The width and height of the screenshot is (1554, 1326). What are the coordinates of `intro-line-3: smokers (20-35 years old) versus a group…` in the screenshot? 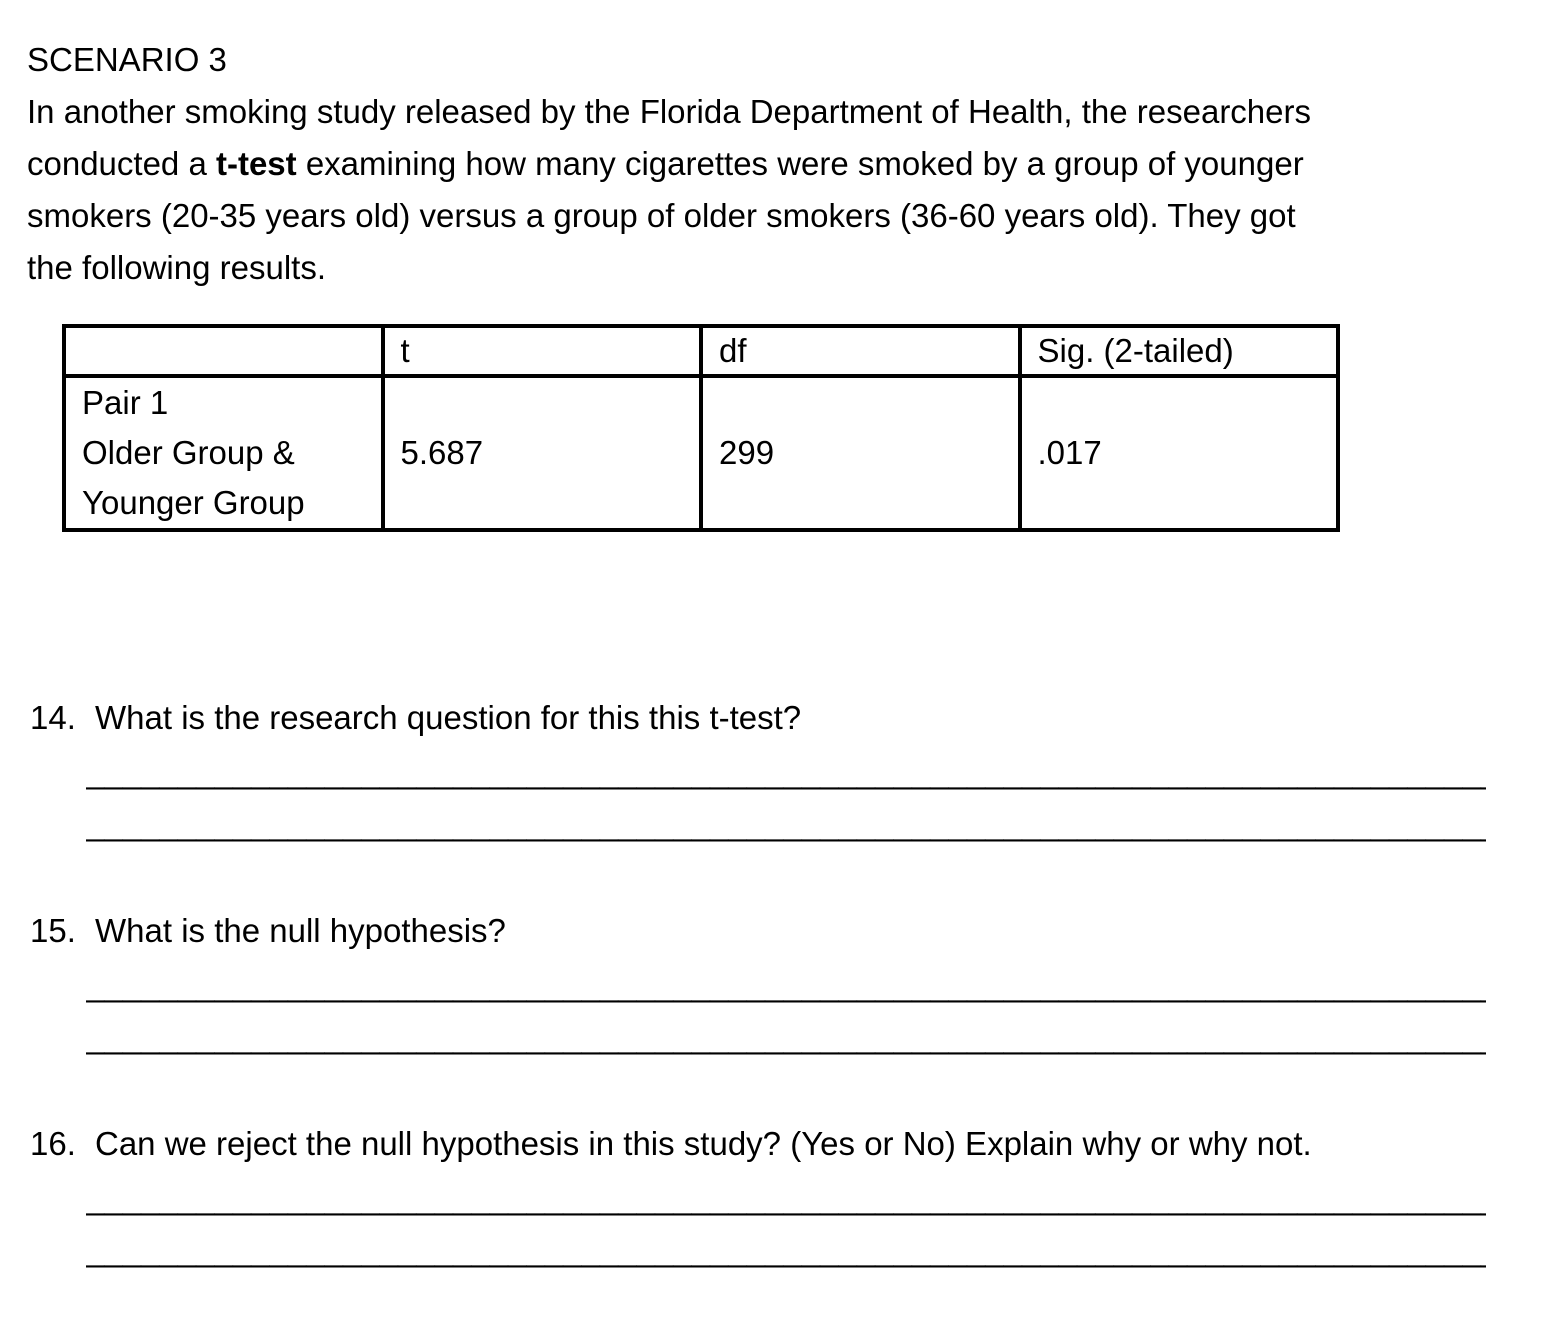 It's located at (661, 215).